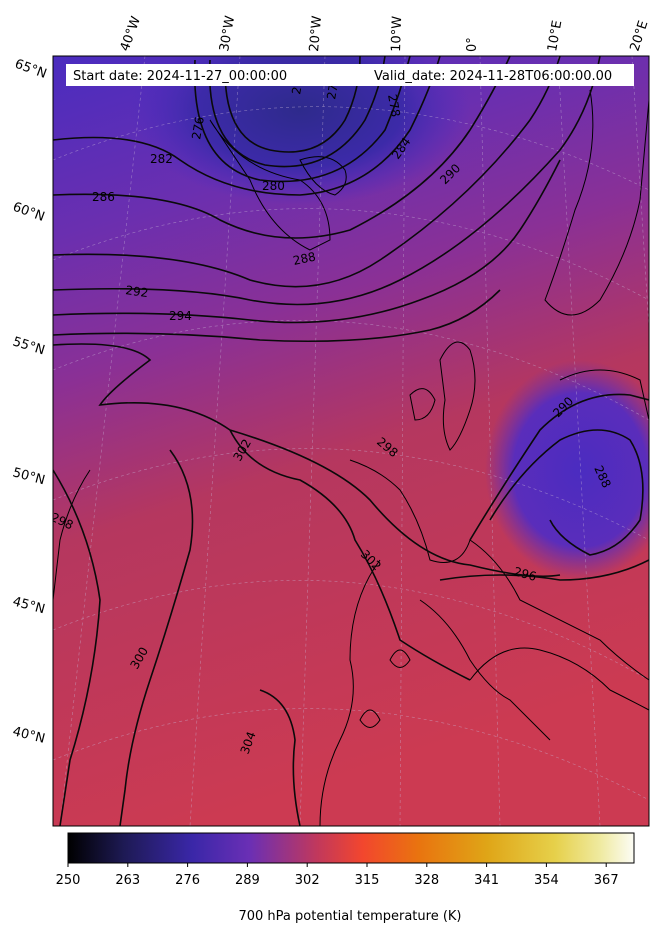  I want to click on colorbar-label: 700 hPa potential temperature (K), so click(349, 916).